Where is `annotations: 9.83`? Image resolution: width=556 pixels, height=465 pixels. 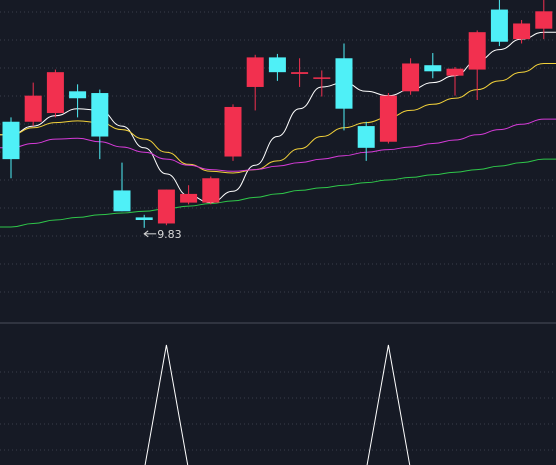 annotations: 9.83 is located at coordinates (162, 234).